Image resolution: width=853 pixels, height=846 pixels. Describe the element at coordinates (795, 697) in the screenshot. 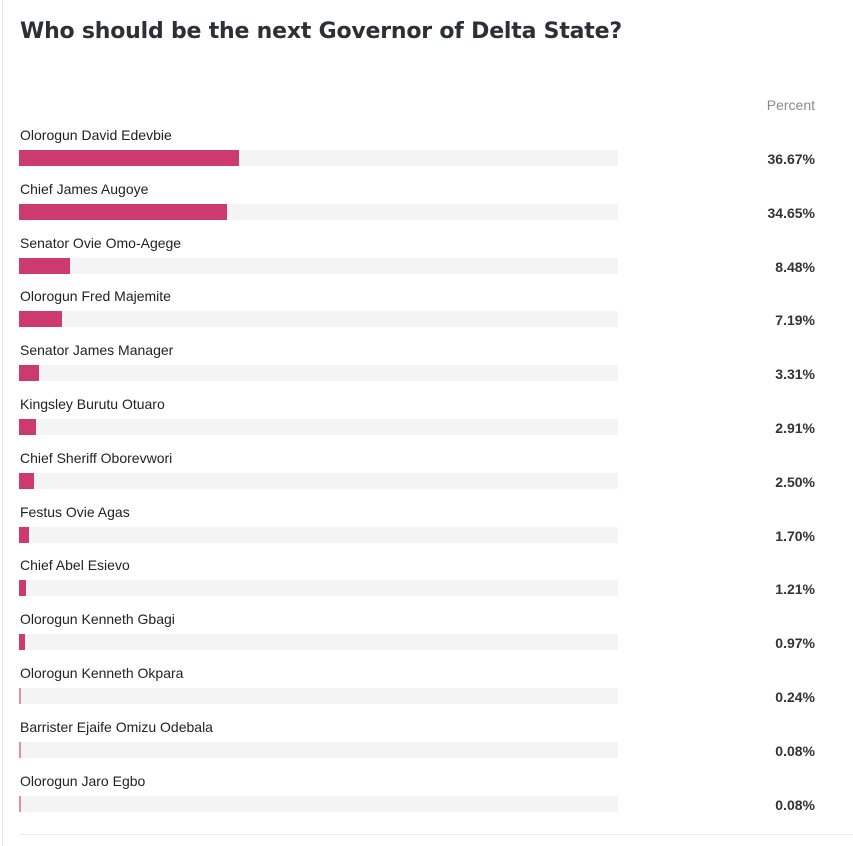

I see `bar-value-label: 0.24%` at that location.